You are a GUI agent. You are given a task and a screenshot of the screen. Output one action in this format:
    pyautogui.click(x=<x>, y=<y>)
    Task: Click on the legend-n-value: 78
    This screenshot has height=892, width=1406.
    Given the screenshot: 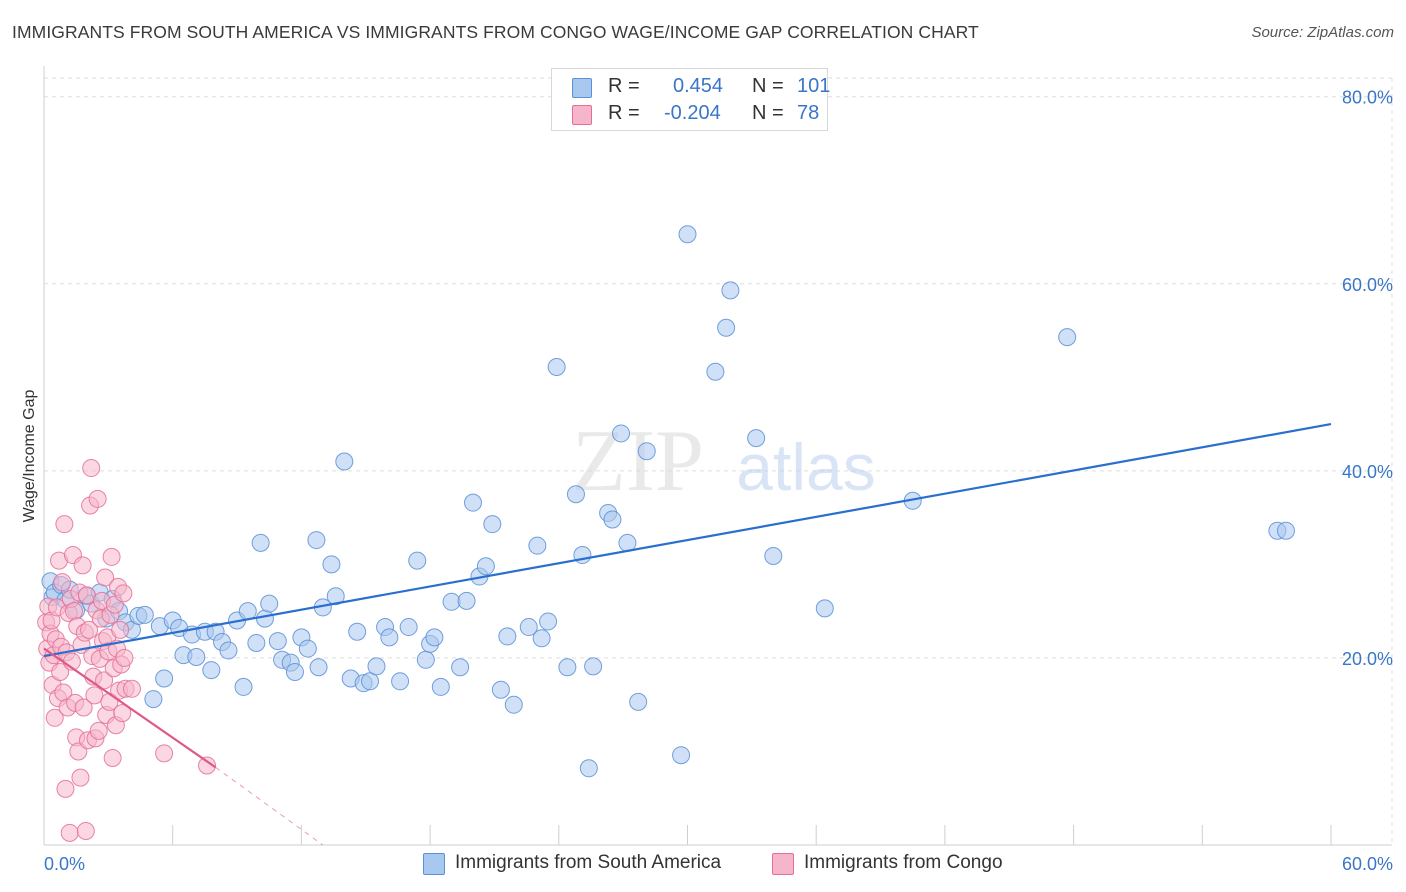 What is the action you would take?
    pyautogui.click(x=808, y=113)
    